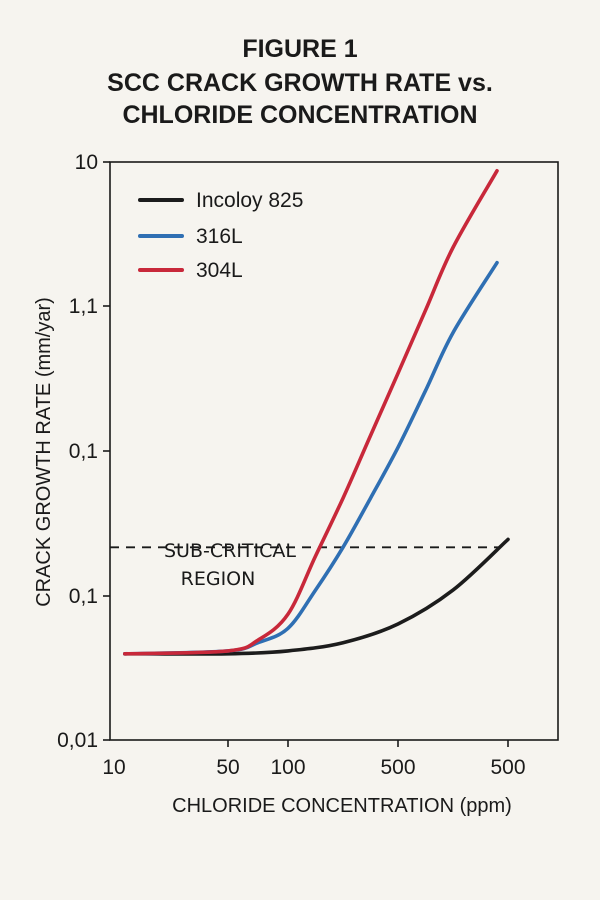  I want to click on chart-title-line-2: SCC CRACK GROWTH RATE vs., so click(300, 83).